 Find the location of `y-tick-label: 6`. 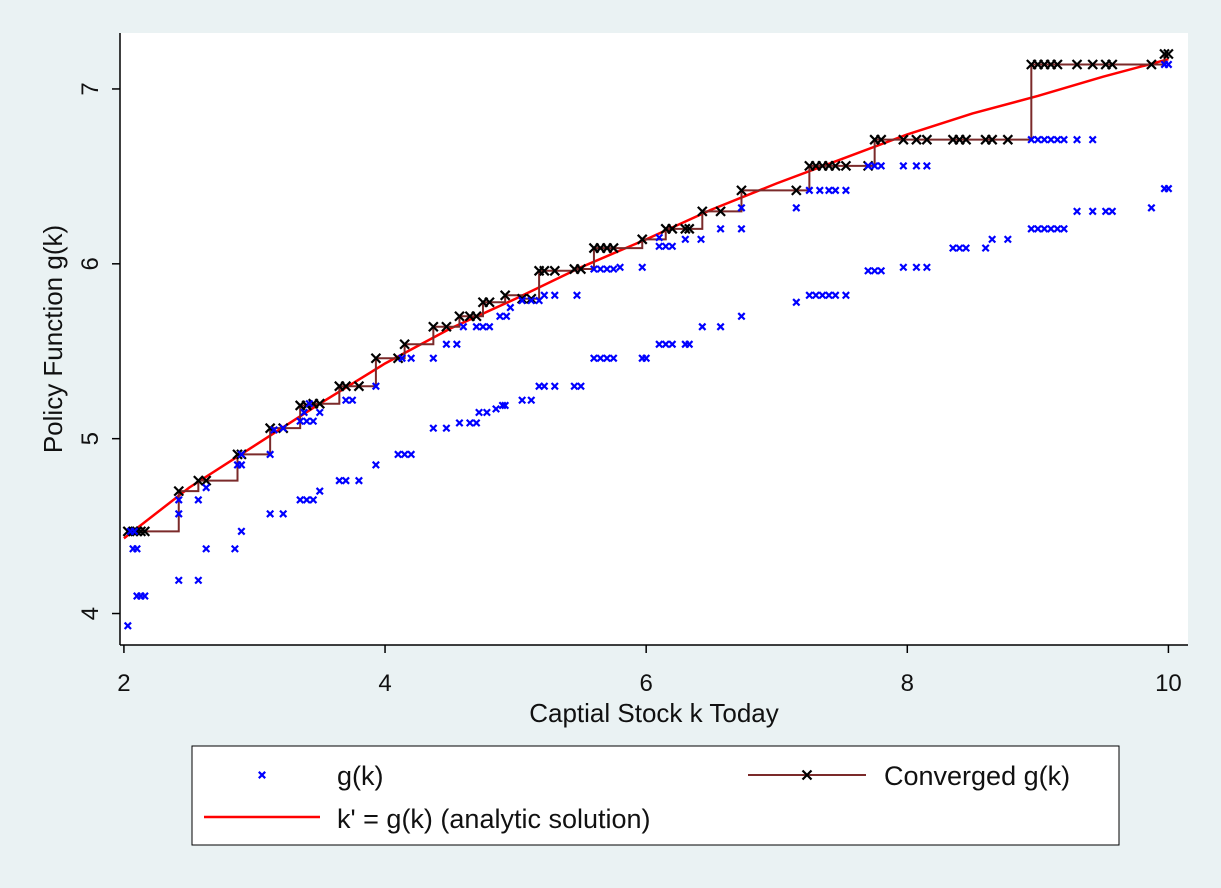

y-tick-label: 6 is located at coordinates (90, 263).